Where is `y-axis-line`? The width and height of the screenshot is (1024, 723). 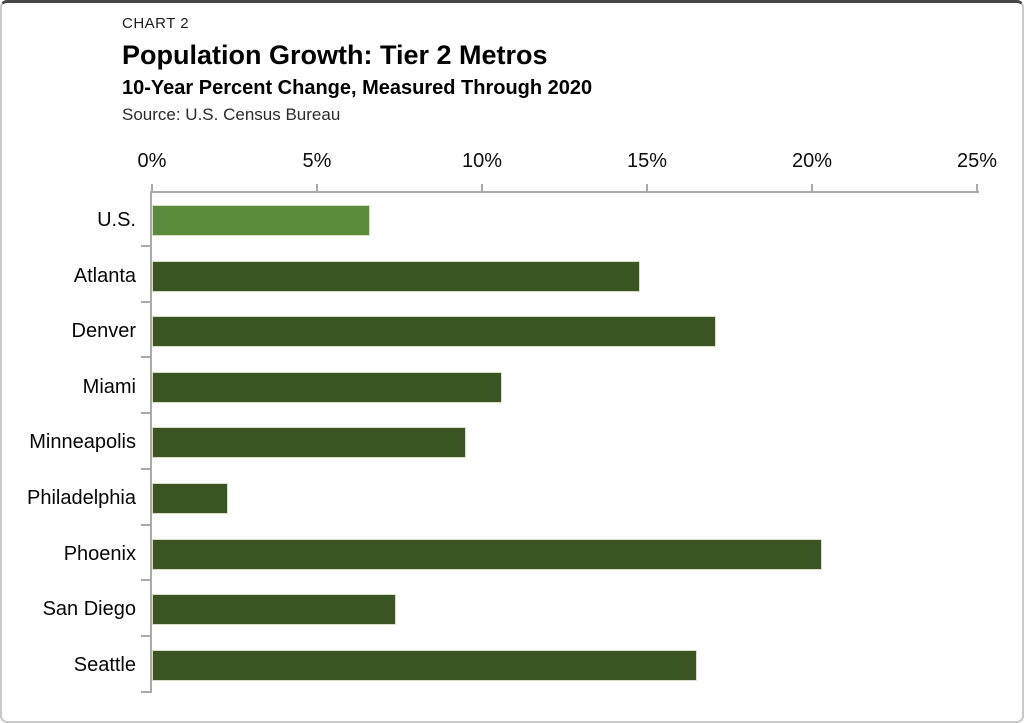
y-axis-line is located at coordinates (151, 442).